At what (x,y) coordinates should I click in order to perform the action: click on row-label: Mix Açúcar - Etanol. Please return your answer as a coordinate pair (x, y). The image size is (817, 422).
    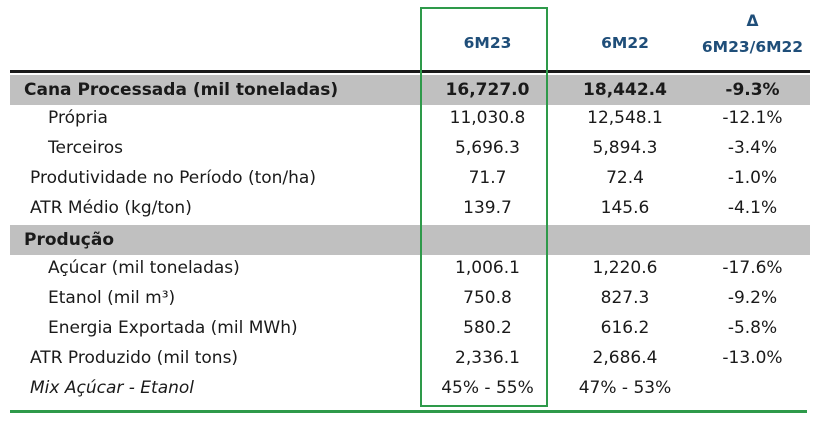
    Looking at the image, I should click on (112, 388).